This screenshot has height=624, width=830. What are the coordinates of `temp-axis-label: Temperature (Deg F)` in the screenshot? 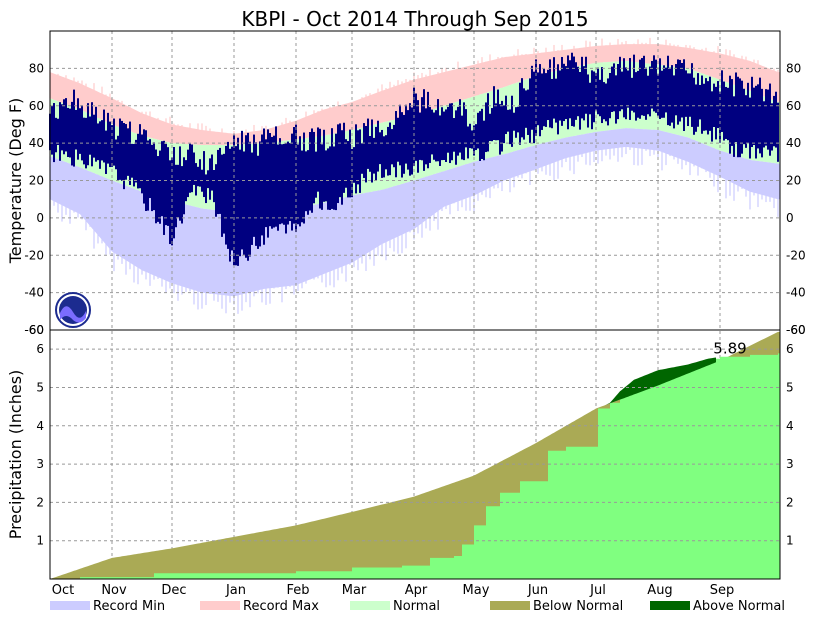 It's located at (15, 181).